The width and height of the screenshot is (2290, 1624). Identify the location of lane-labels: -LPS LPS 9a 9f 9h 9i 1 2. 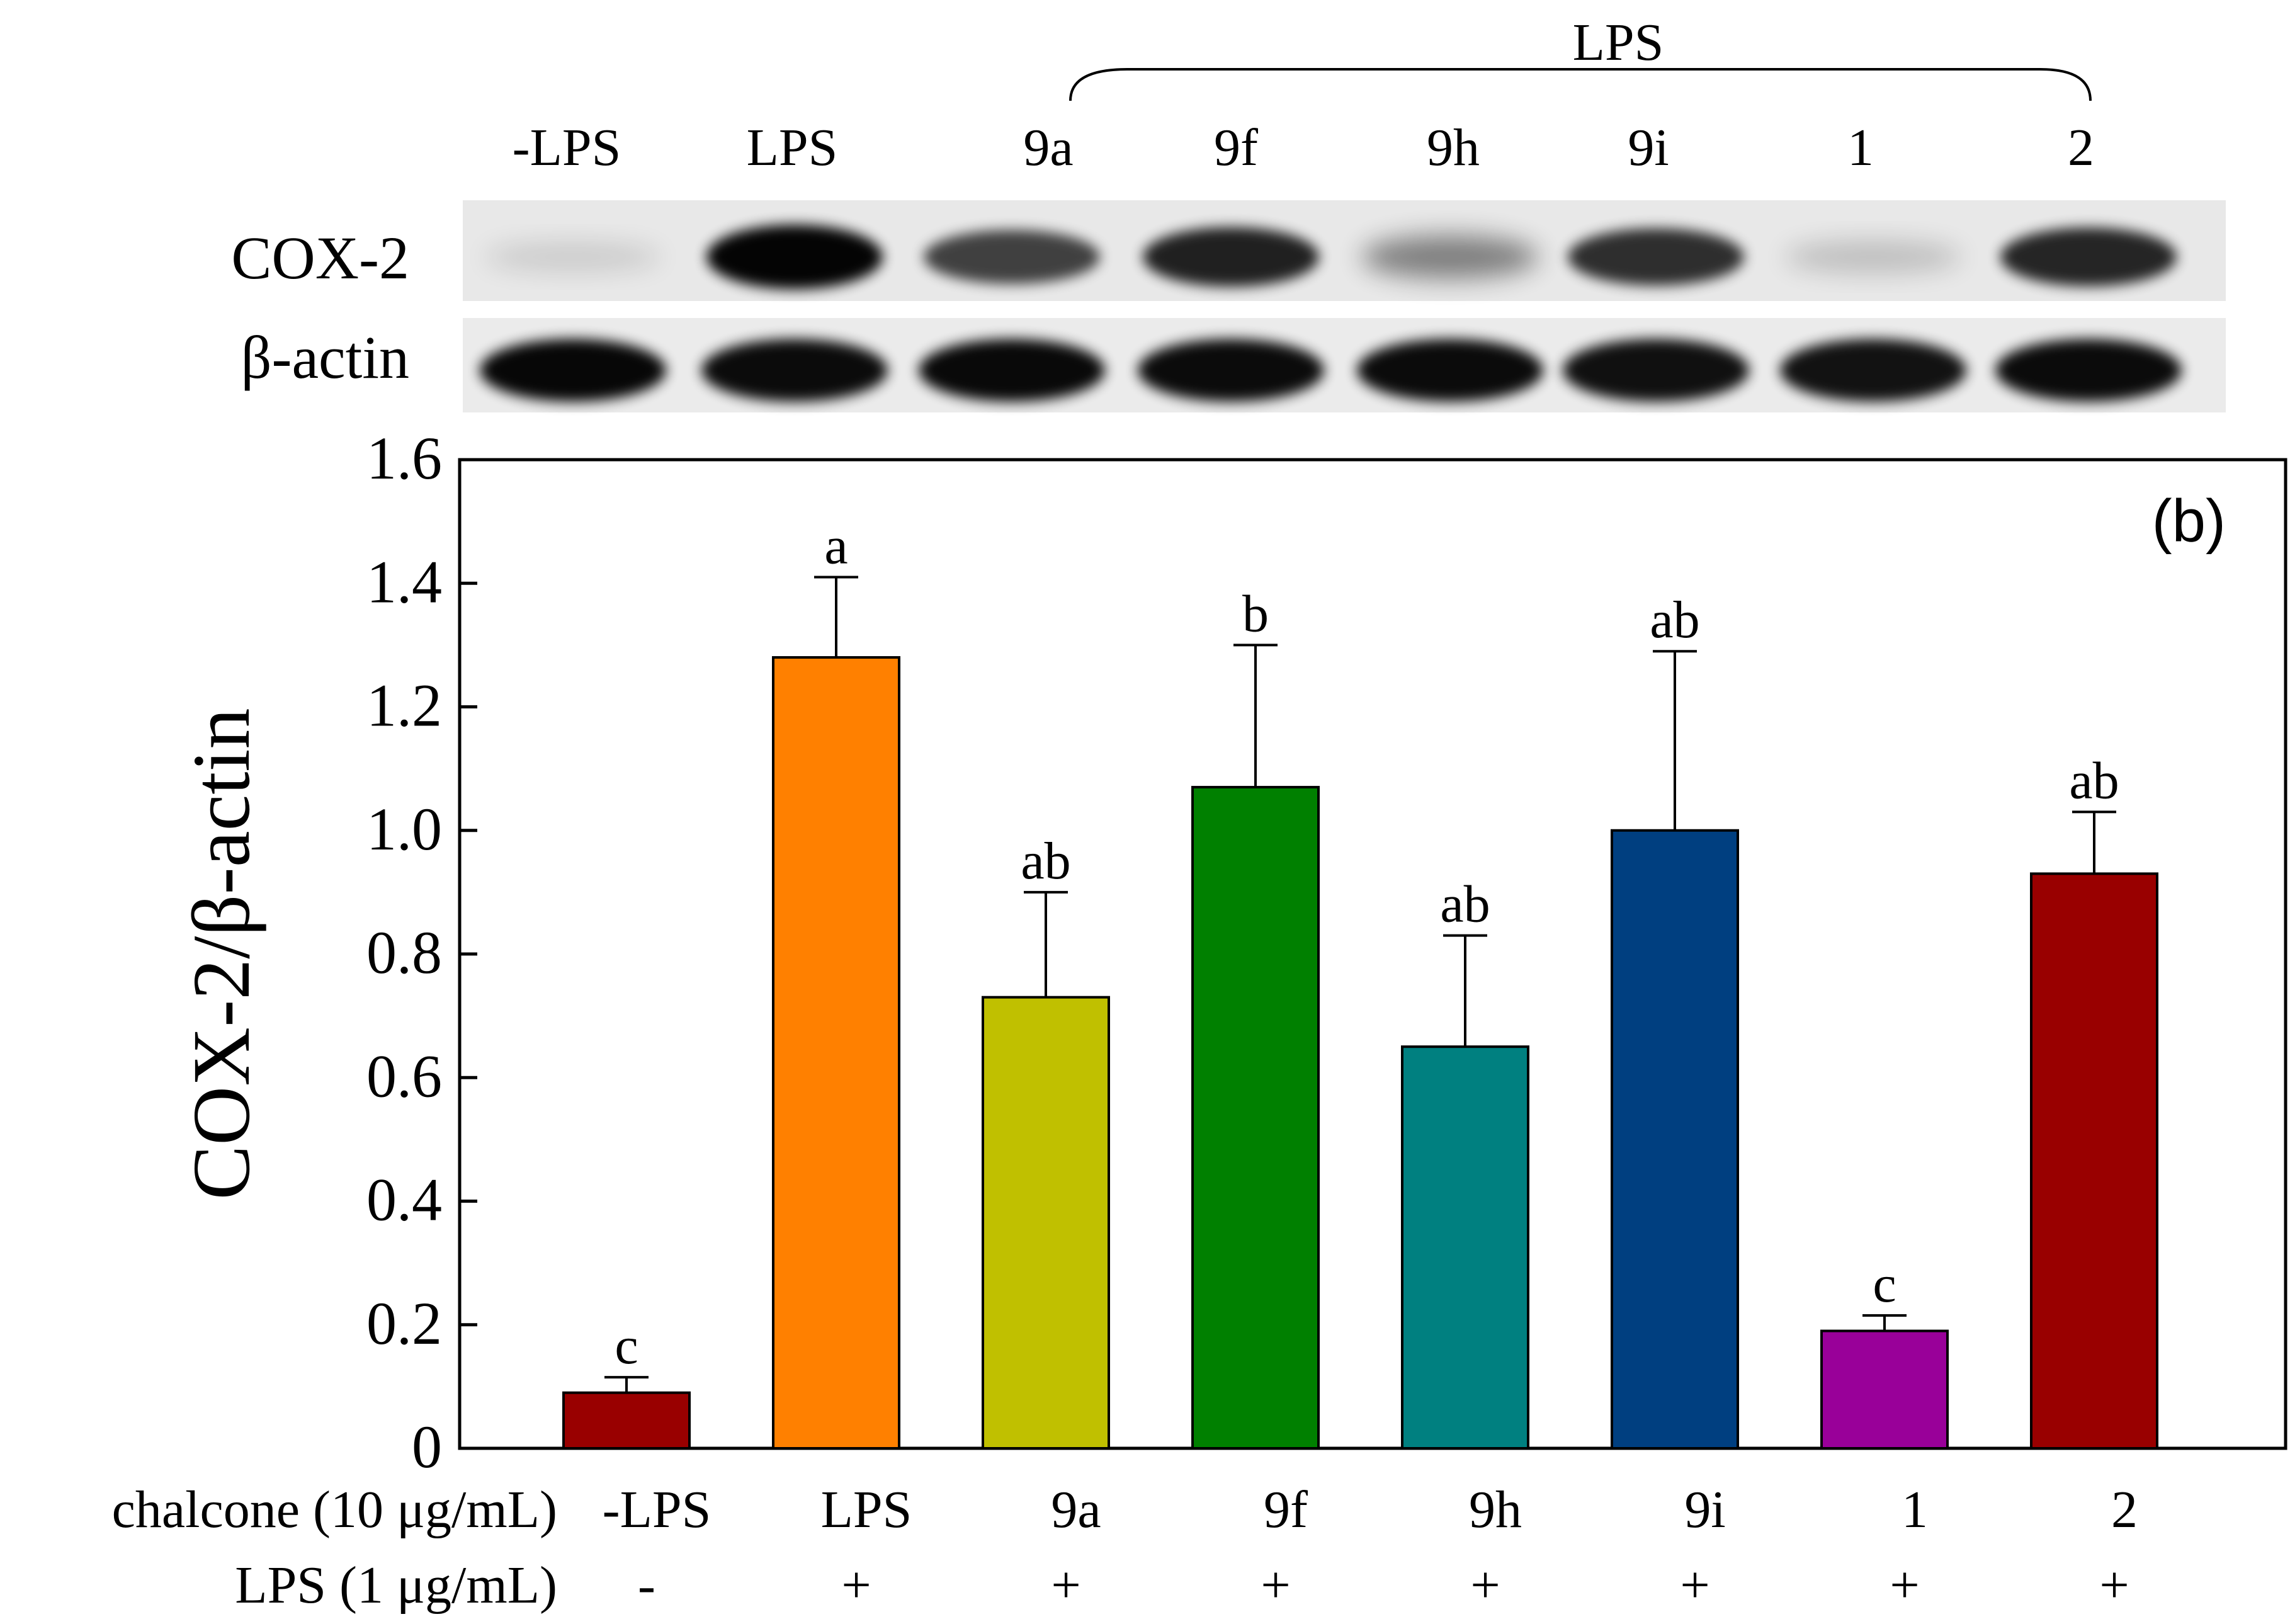
(1303, 148).